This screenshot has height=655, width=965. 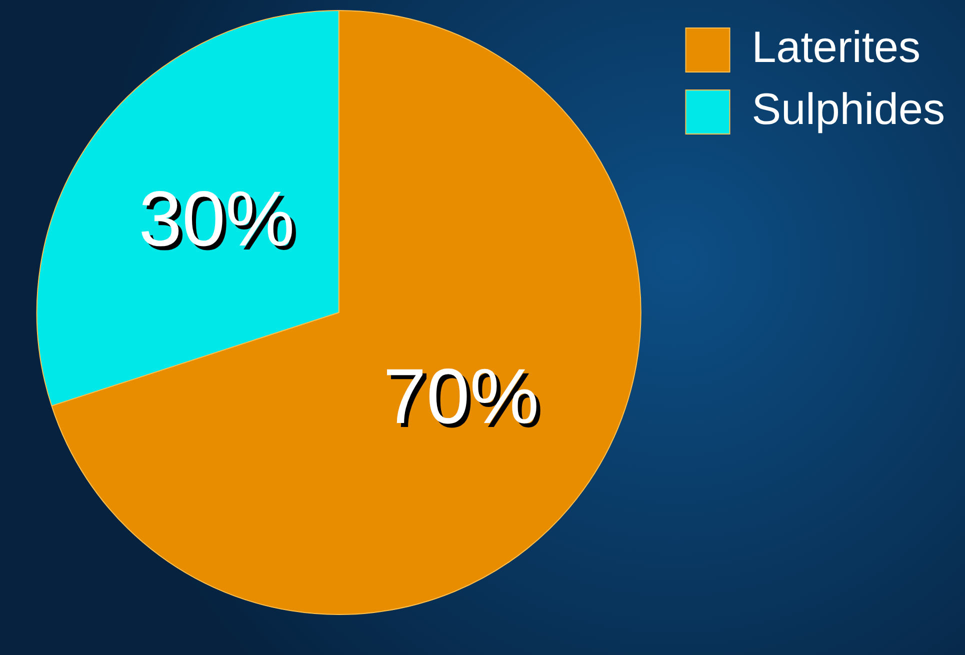 What do you see at coordinates (836, 47) in the screenshot?
I see `legend-label: Laterites` at bounding box center [836, 47].